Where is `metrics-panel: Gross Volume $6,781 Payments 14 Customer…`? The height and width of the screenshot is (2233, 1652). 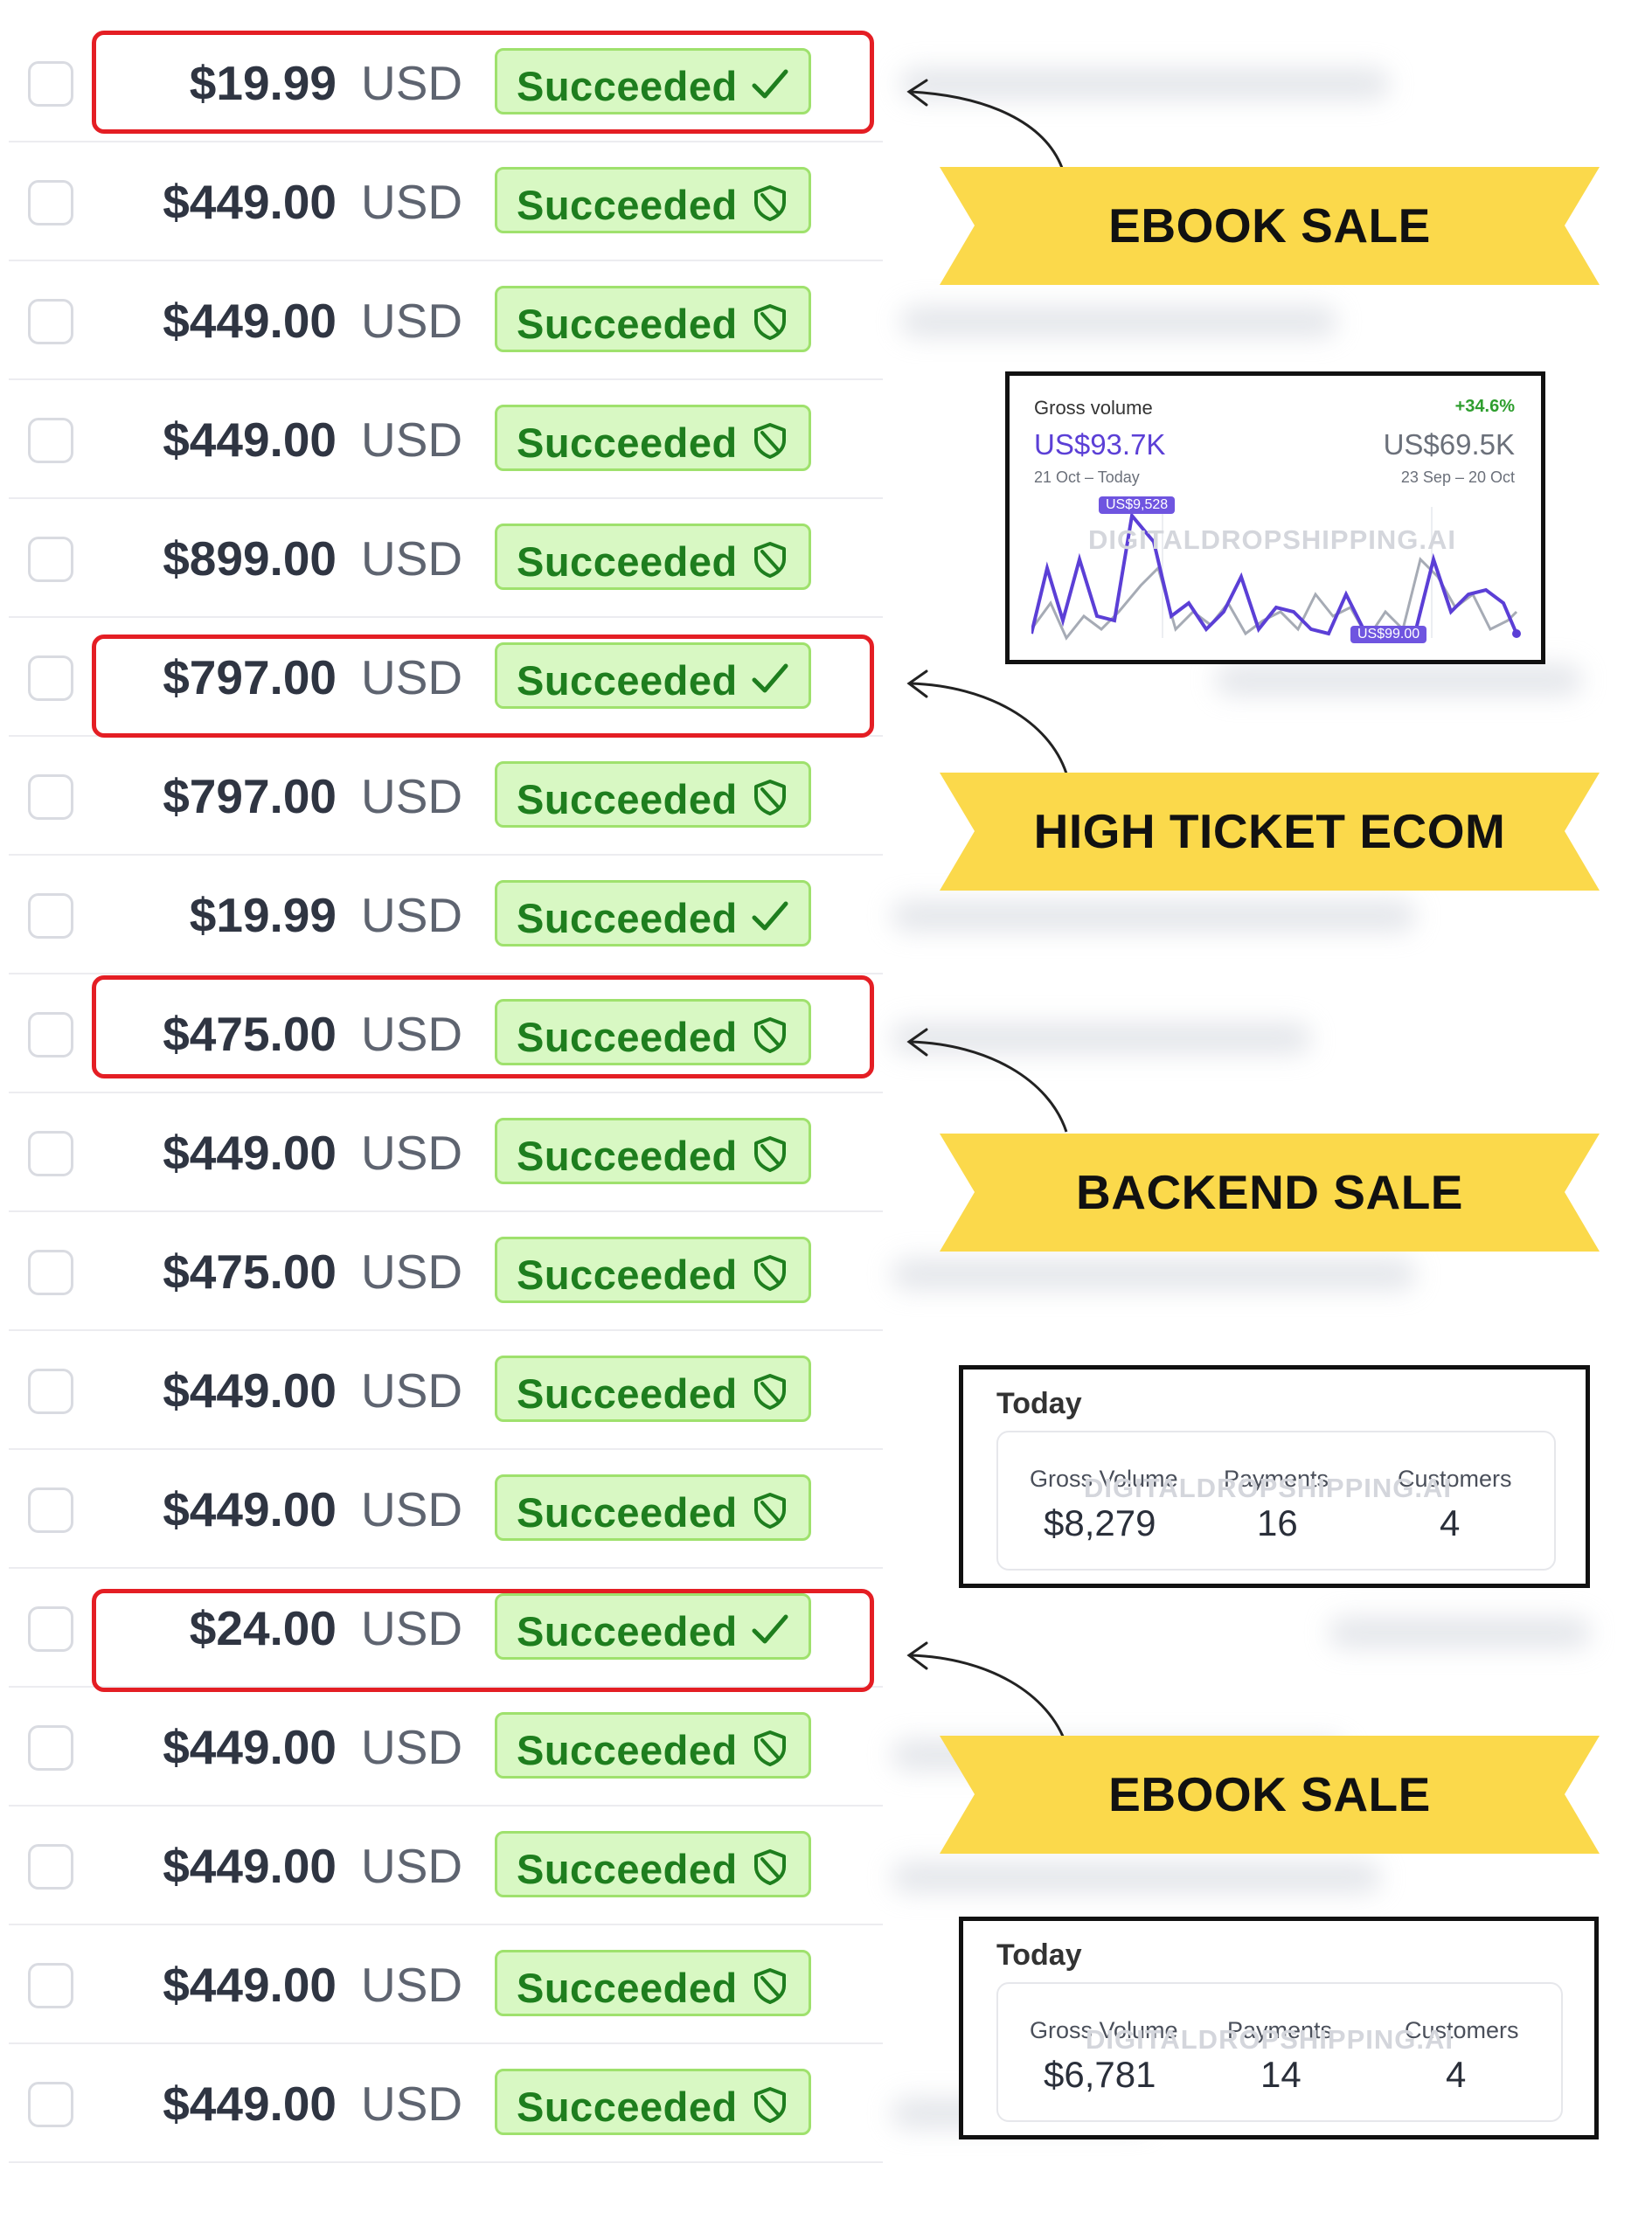 metrics-panel: Gross Volume $6,781 Payments 14 Customer… is located at coordinates (1279, 2052).